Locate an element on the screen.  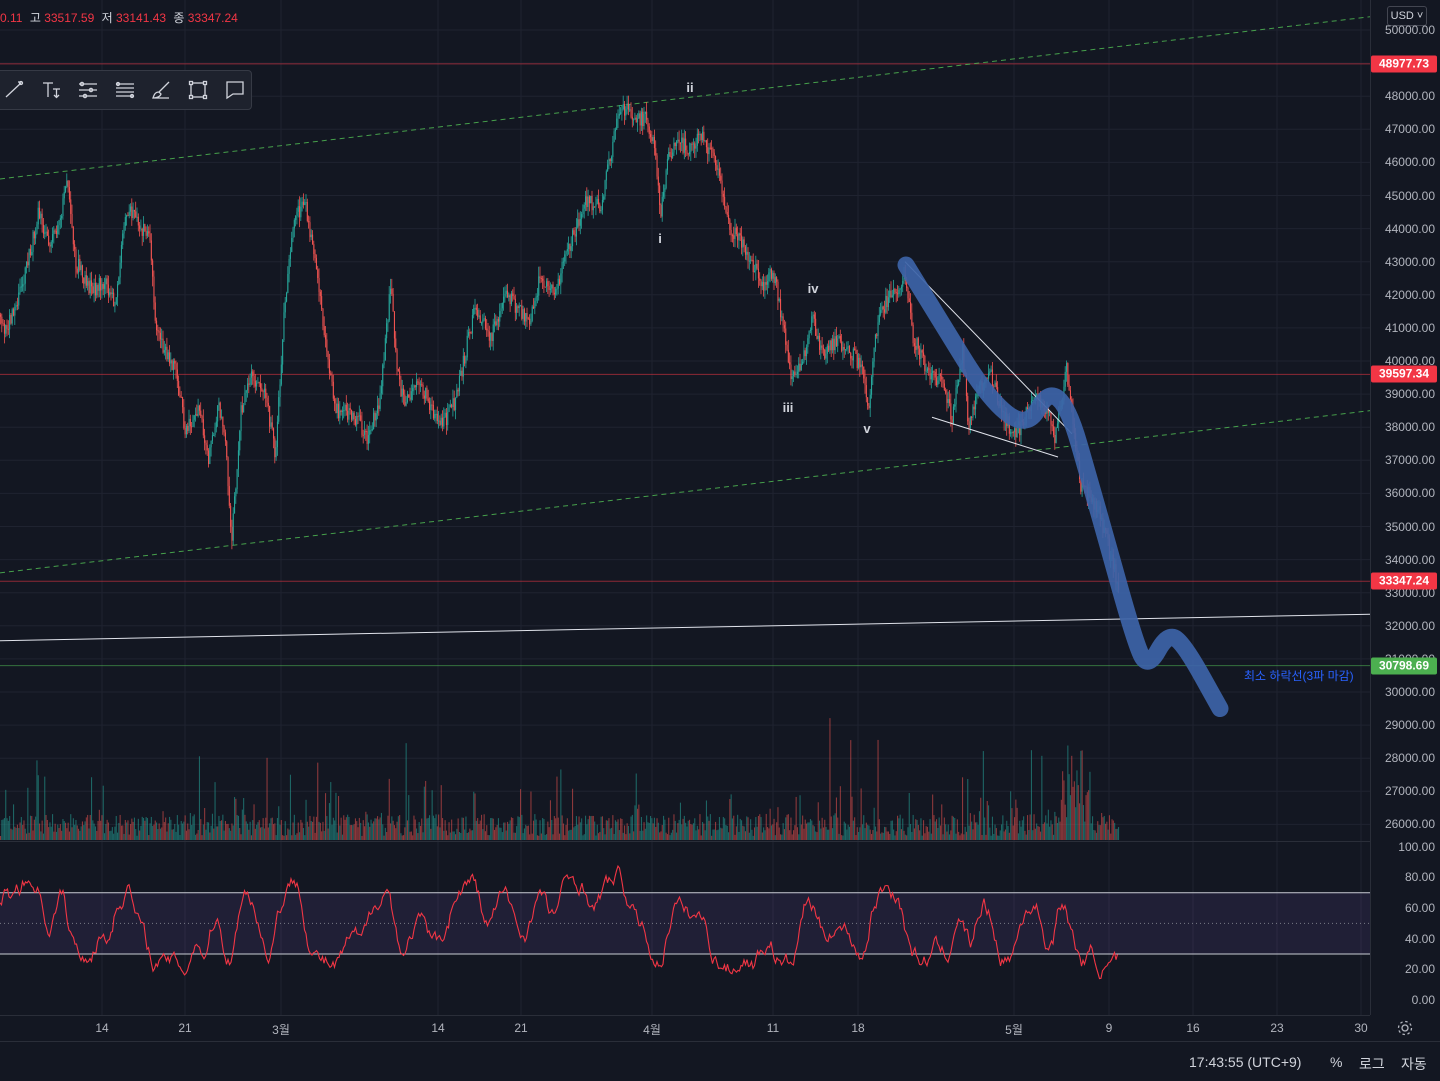
text-tool-icon is located at coordinates (51, 90).